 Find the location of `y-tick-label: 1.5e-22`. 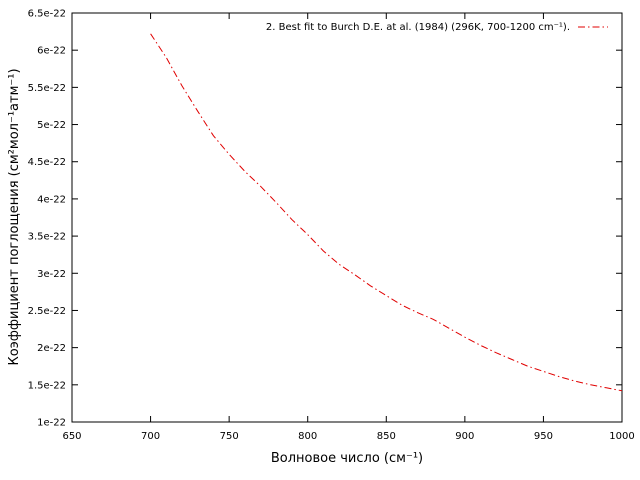

y-tick-label: 1.5e-22 is located at coordinates (47, 385).